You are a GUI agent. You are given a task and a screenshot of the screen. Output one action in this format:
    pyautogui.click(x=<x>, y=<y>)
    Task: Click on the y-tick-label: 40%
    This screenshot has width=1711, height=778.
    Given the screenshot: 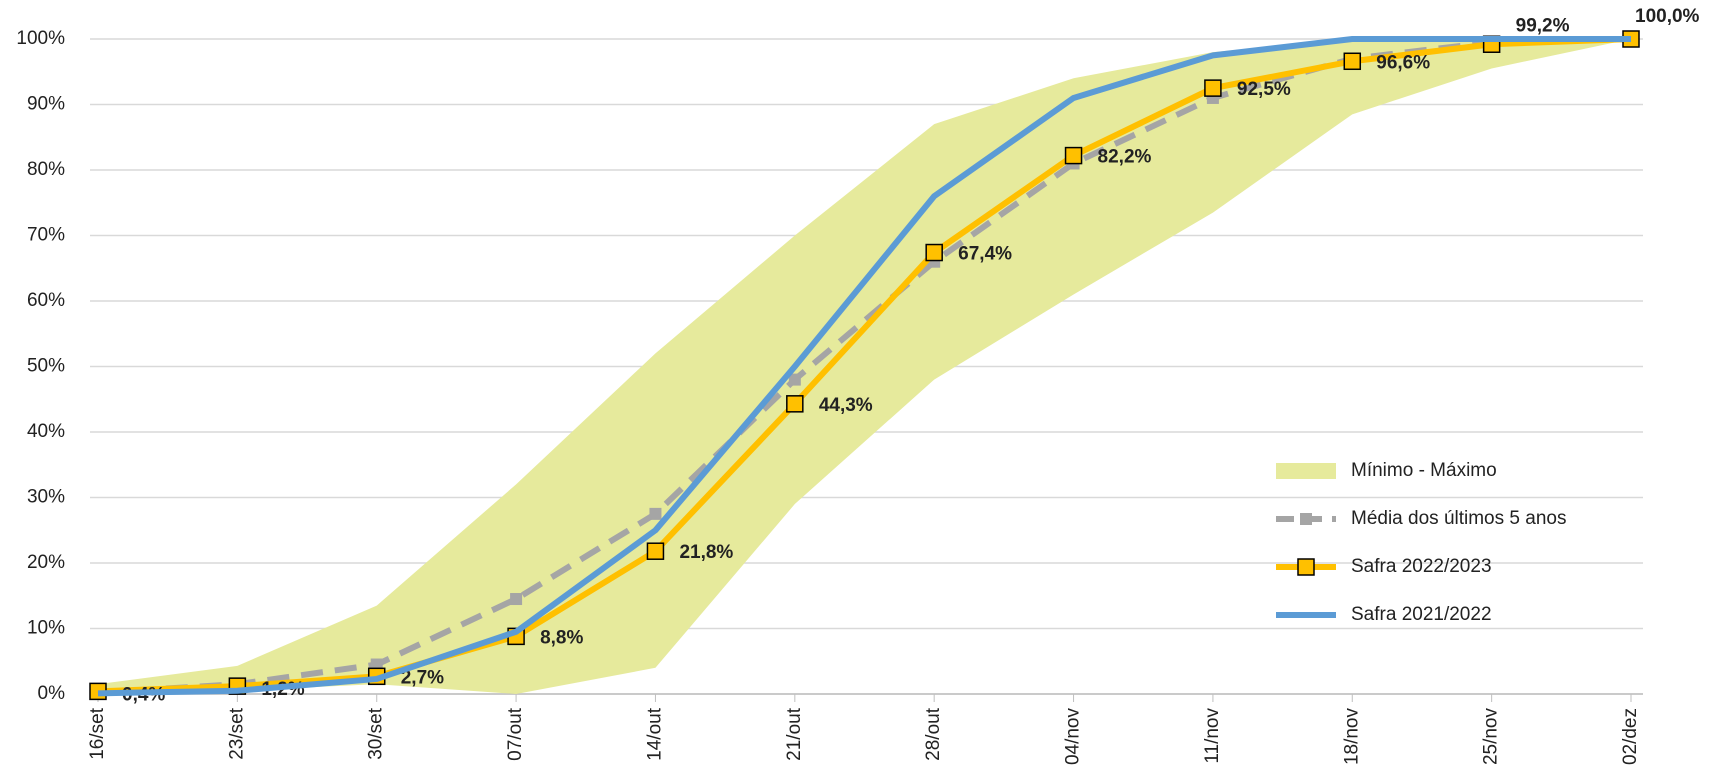 What is the action you would take?
    pyautogui.click(x=46, y=431)
    